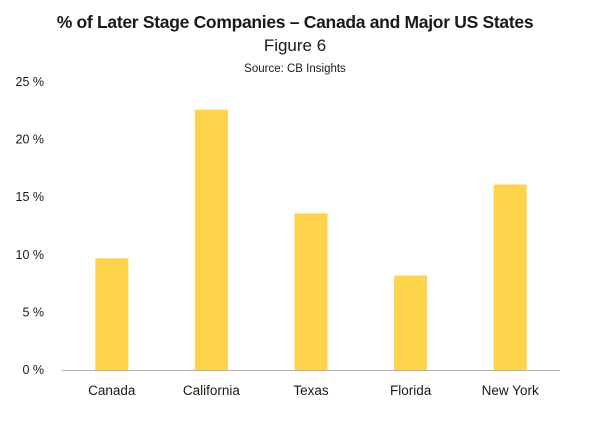 Image resolution: width=590 pixels, height=434 pixels. Describe the element at coordinates (30, 226) in the screenshot. I see `y-axis-tick-labels: 0 % 5 % 10 % 15 % 20 % 25 %` at that location.